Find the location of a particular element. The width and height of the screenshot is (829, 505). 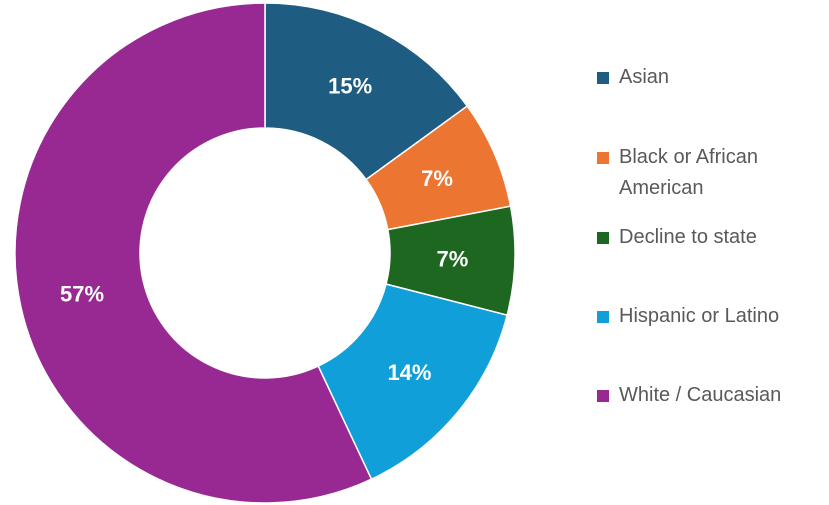

slice-hispanic-or-latino is located at coordinates (413, 382).